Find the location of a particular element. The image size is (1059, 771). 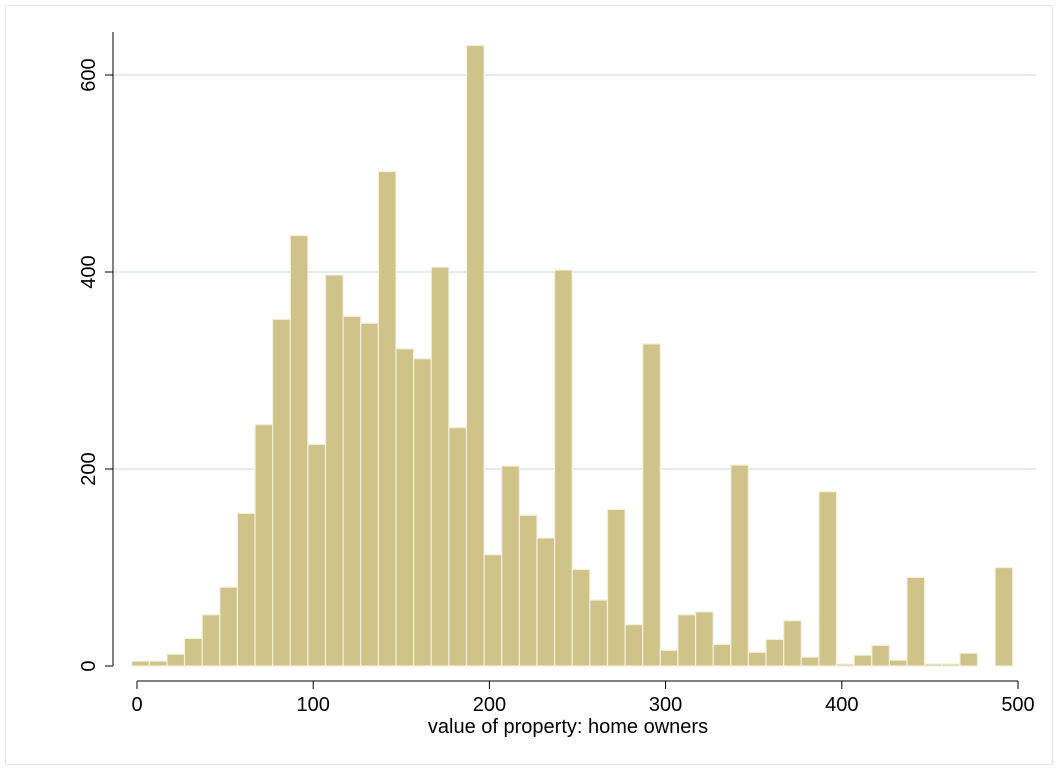

x-tick-label: 300 is located at coordinates (665, 705).